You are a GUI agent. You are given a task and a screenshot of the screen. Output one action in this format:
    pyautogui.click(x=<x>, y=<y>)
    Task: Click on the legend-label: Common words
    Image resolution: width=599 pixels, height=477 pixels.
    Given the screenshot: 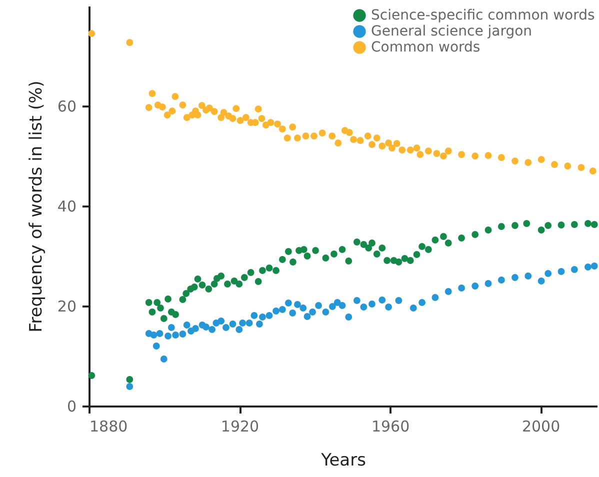 What is the action you would take?
    pyautogui.click(x=425, y=48)
    